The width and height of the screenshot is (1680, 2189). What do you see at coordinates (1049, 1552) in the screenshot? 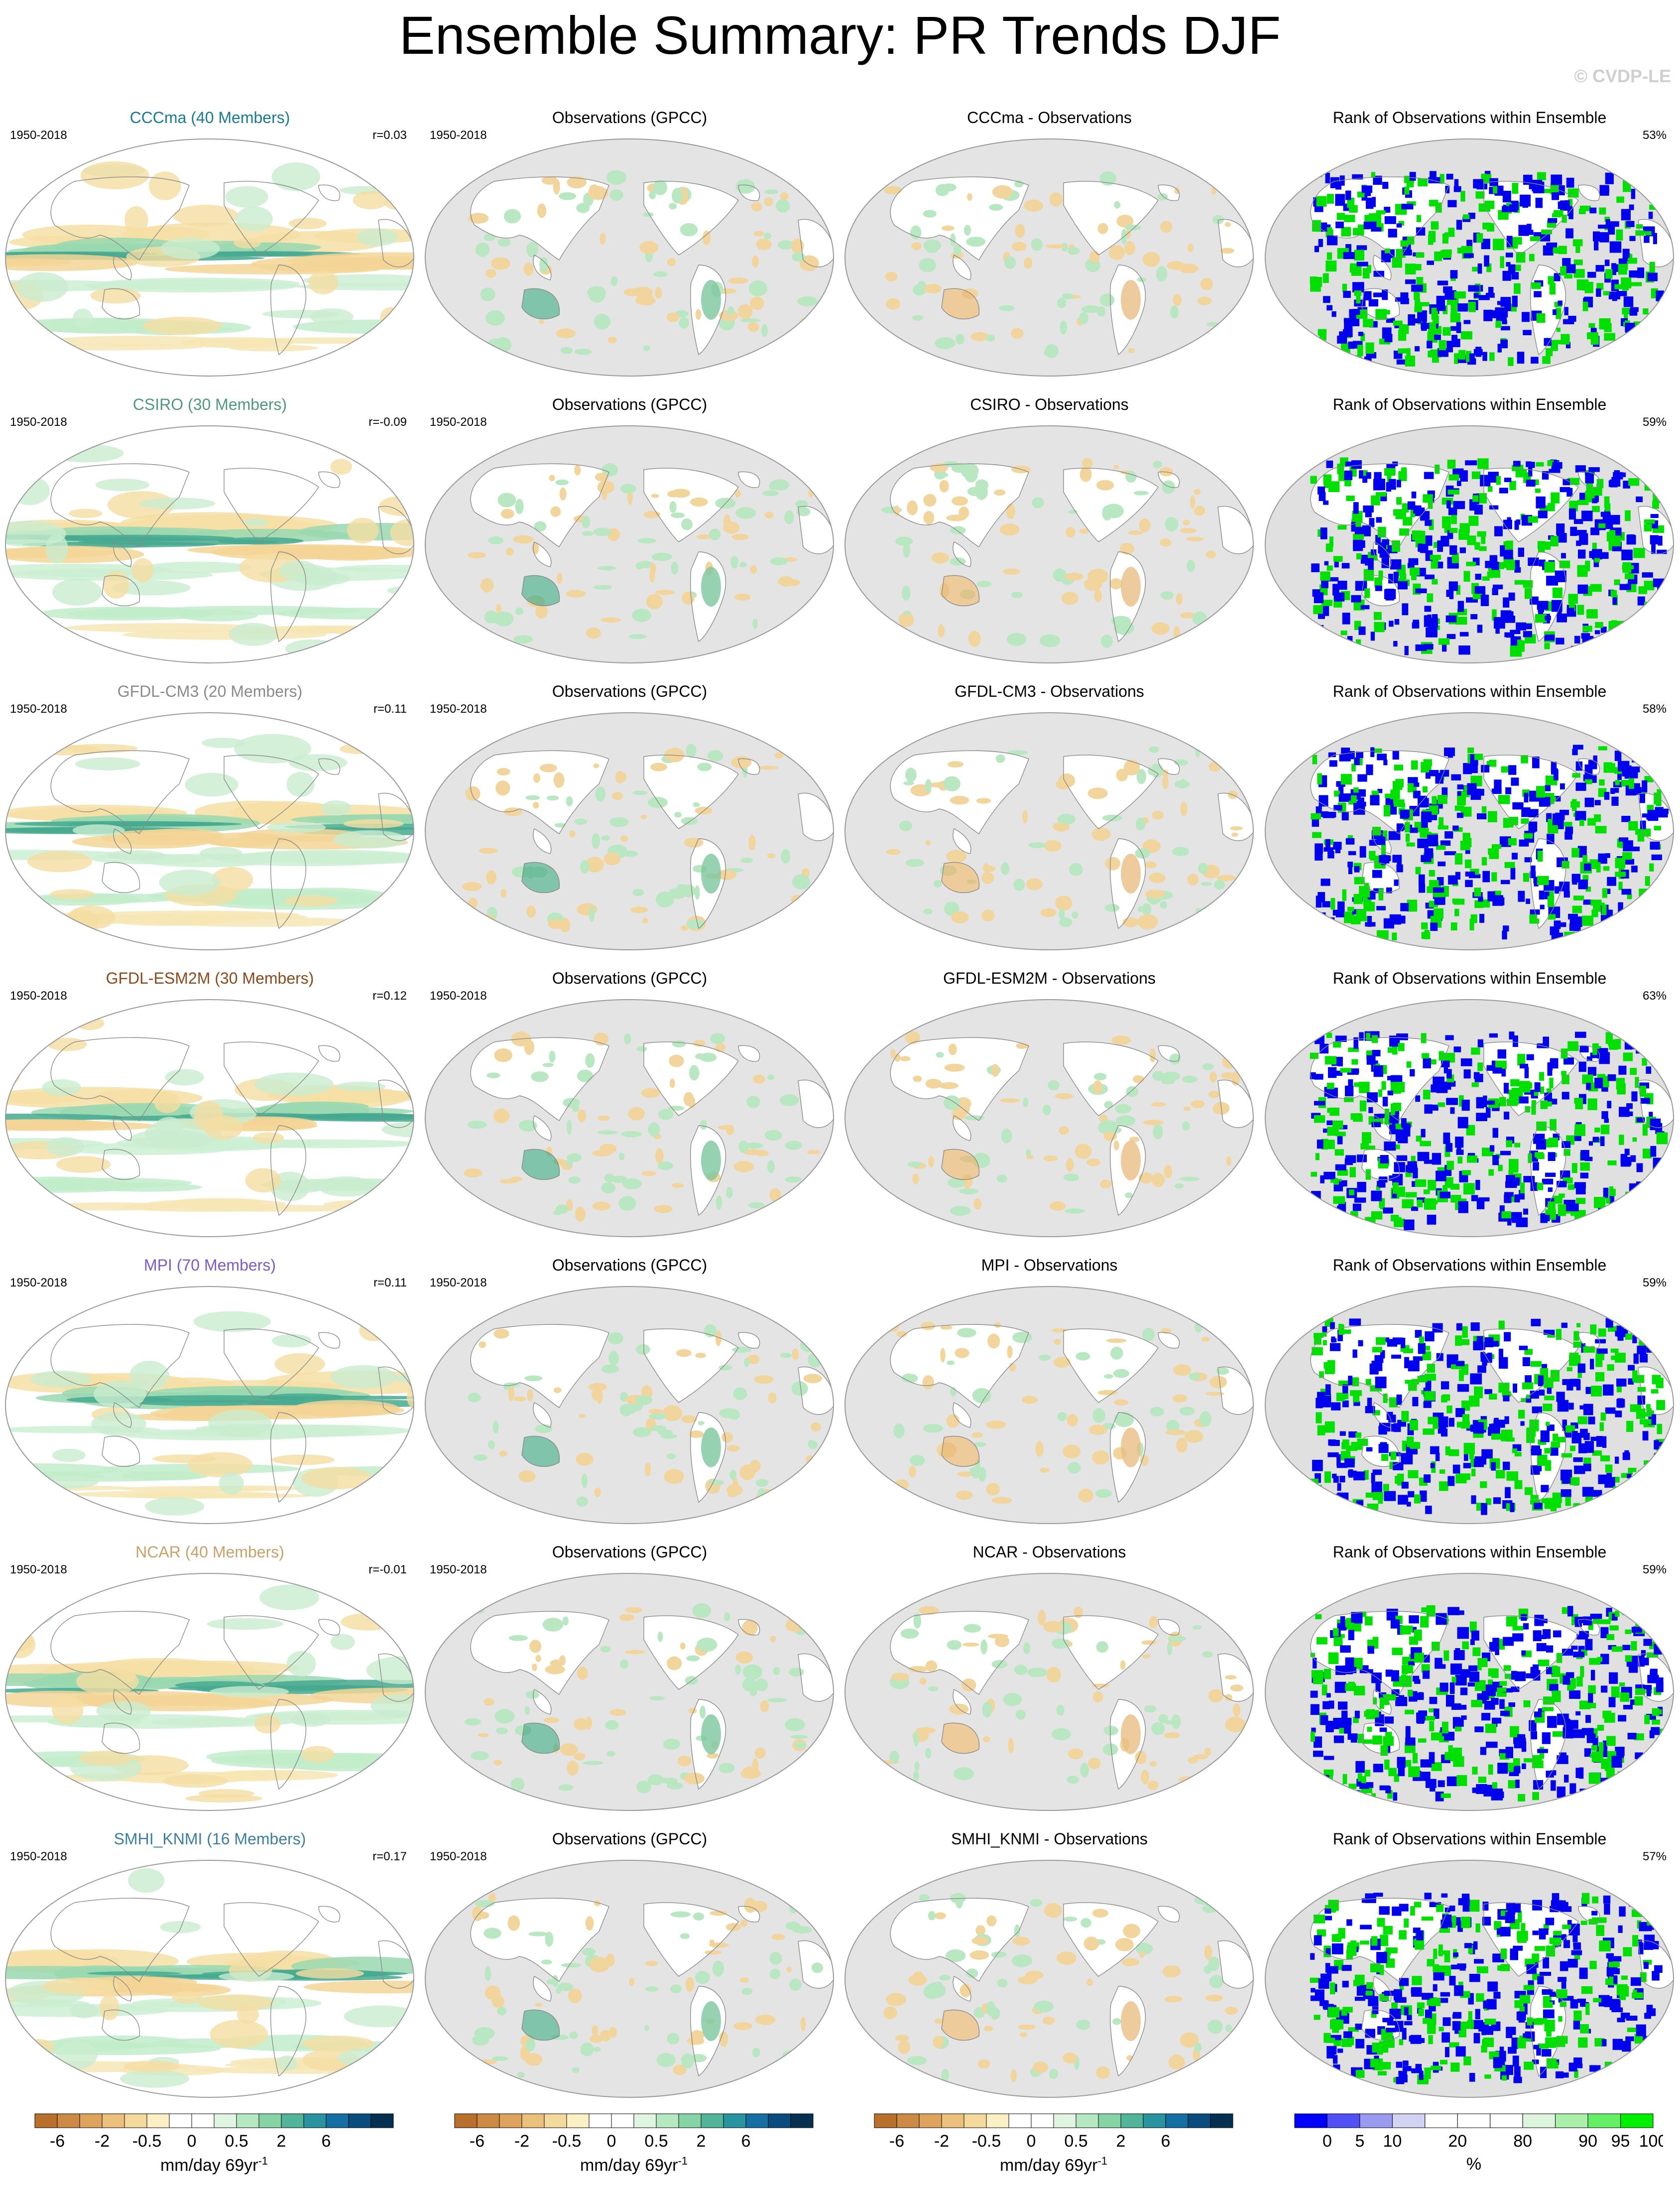
I see `panel-title: NCAR - Observations` at bounding box center [1049, 1552].